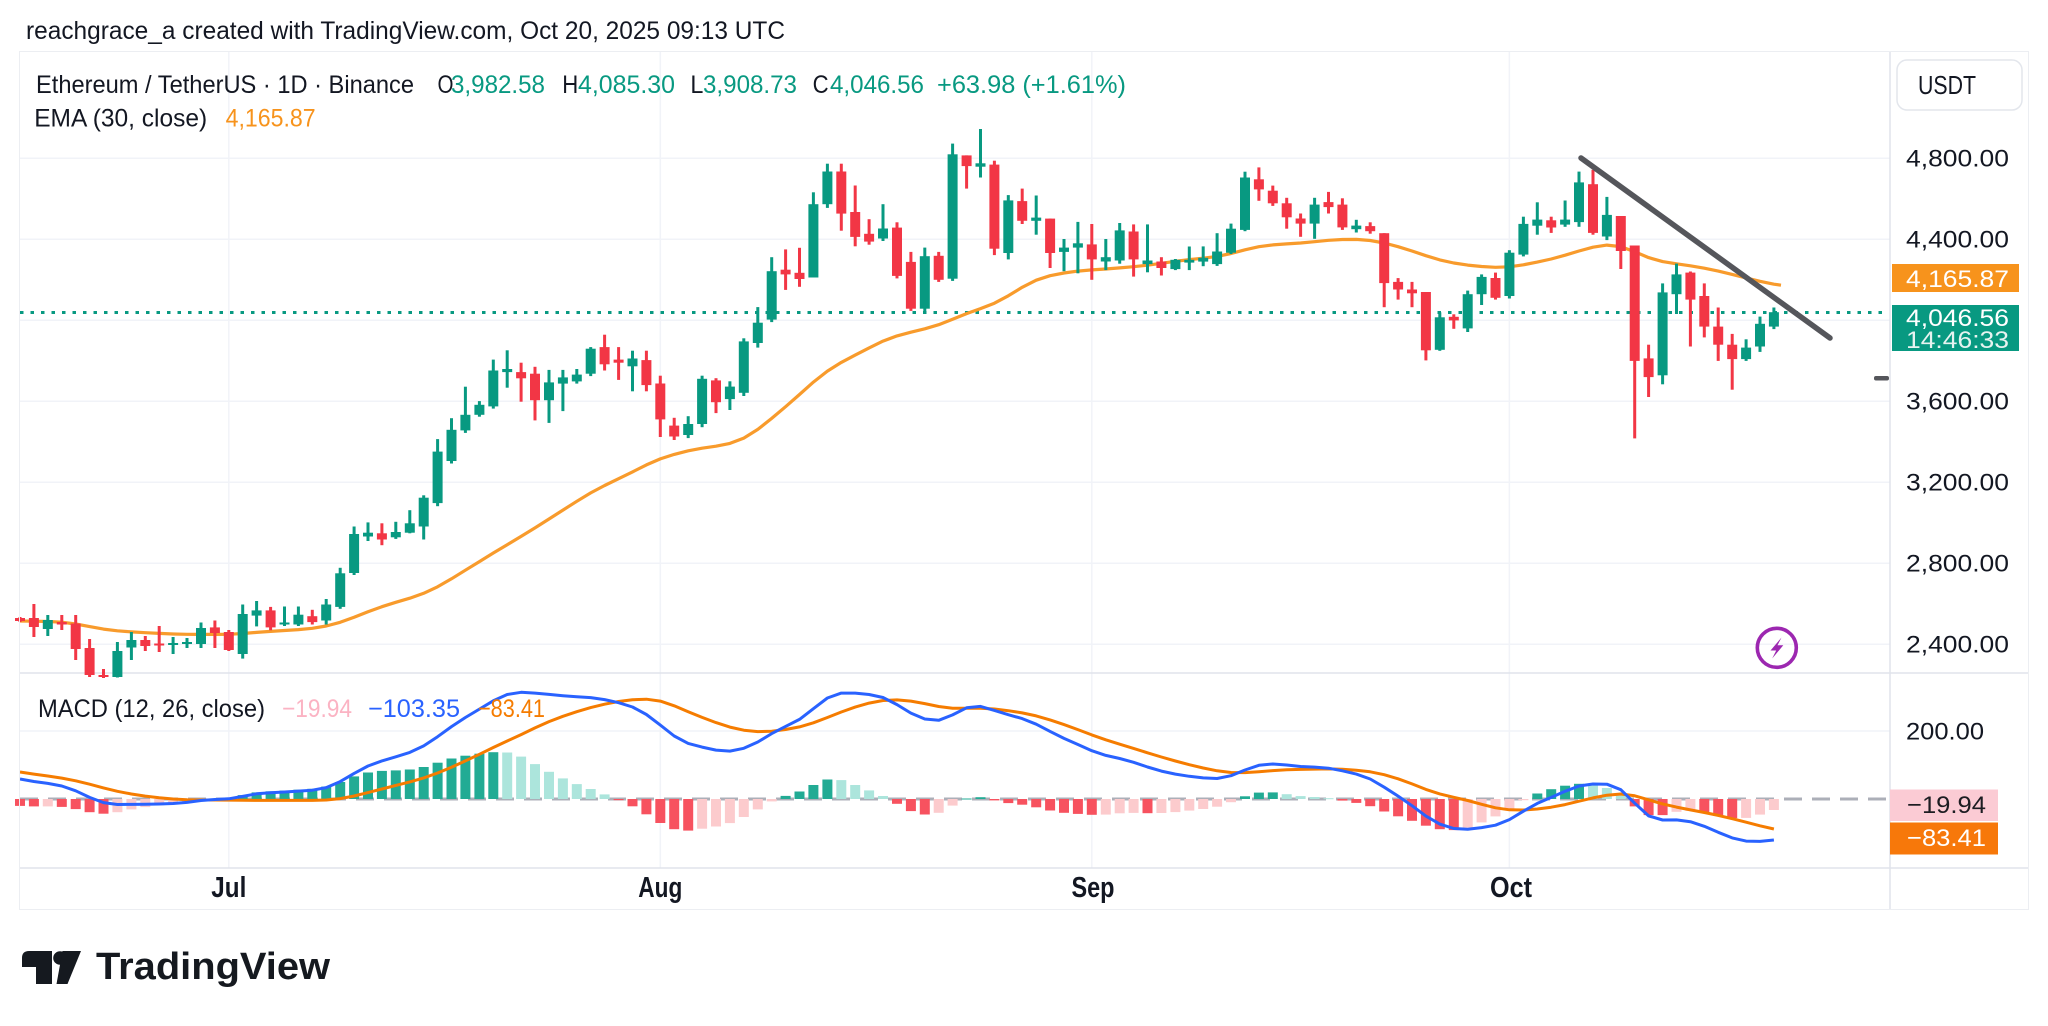 Image resolution: width=2048 pixels, height=1026 pixels. I want to click on svg-text: Sep, so click(1093, 888).